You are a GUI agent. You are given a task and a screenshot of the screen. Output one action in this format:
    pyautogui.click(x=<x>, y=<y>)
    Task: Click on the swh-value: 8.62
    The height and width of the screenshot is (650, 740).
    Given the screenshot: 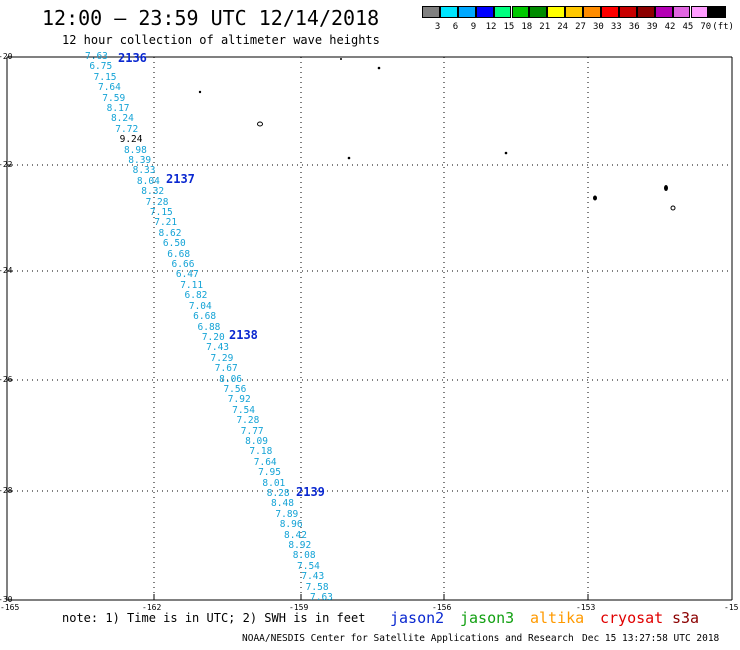 What is the action you would take?
    pyautogui.click(x=170, y=233)
    